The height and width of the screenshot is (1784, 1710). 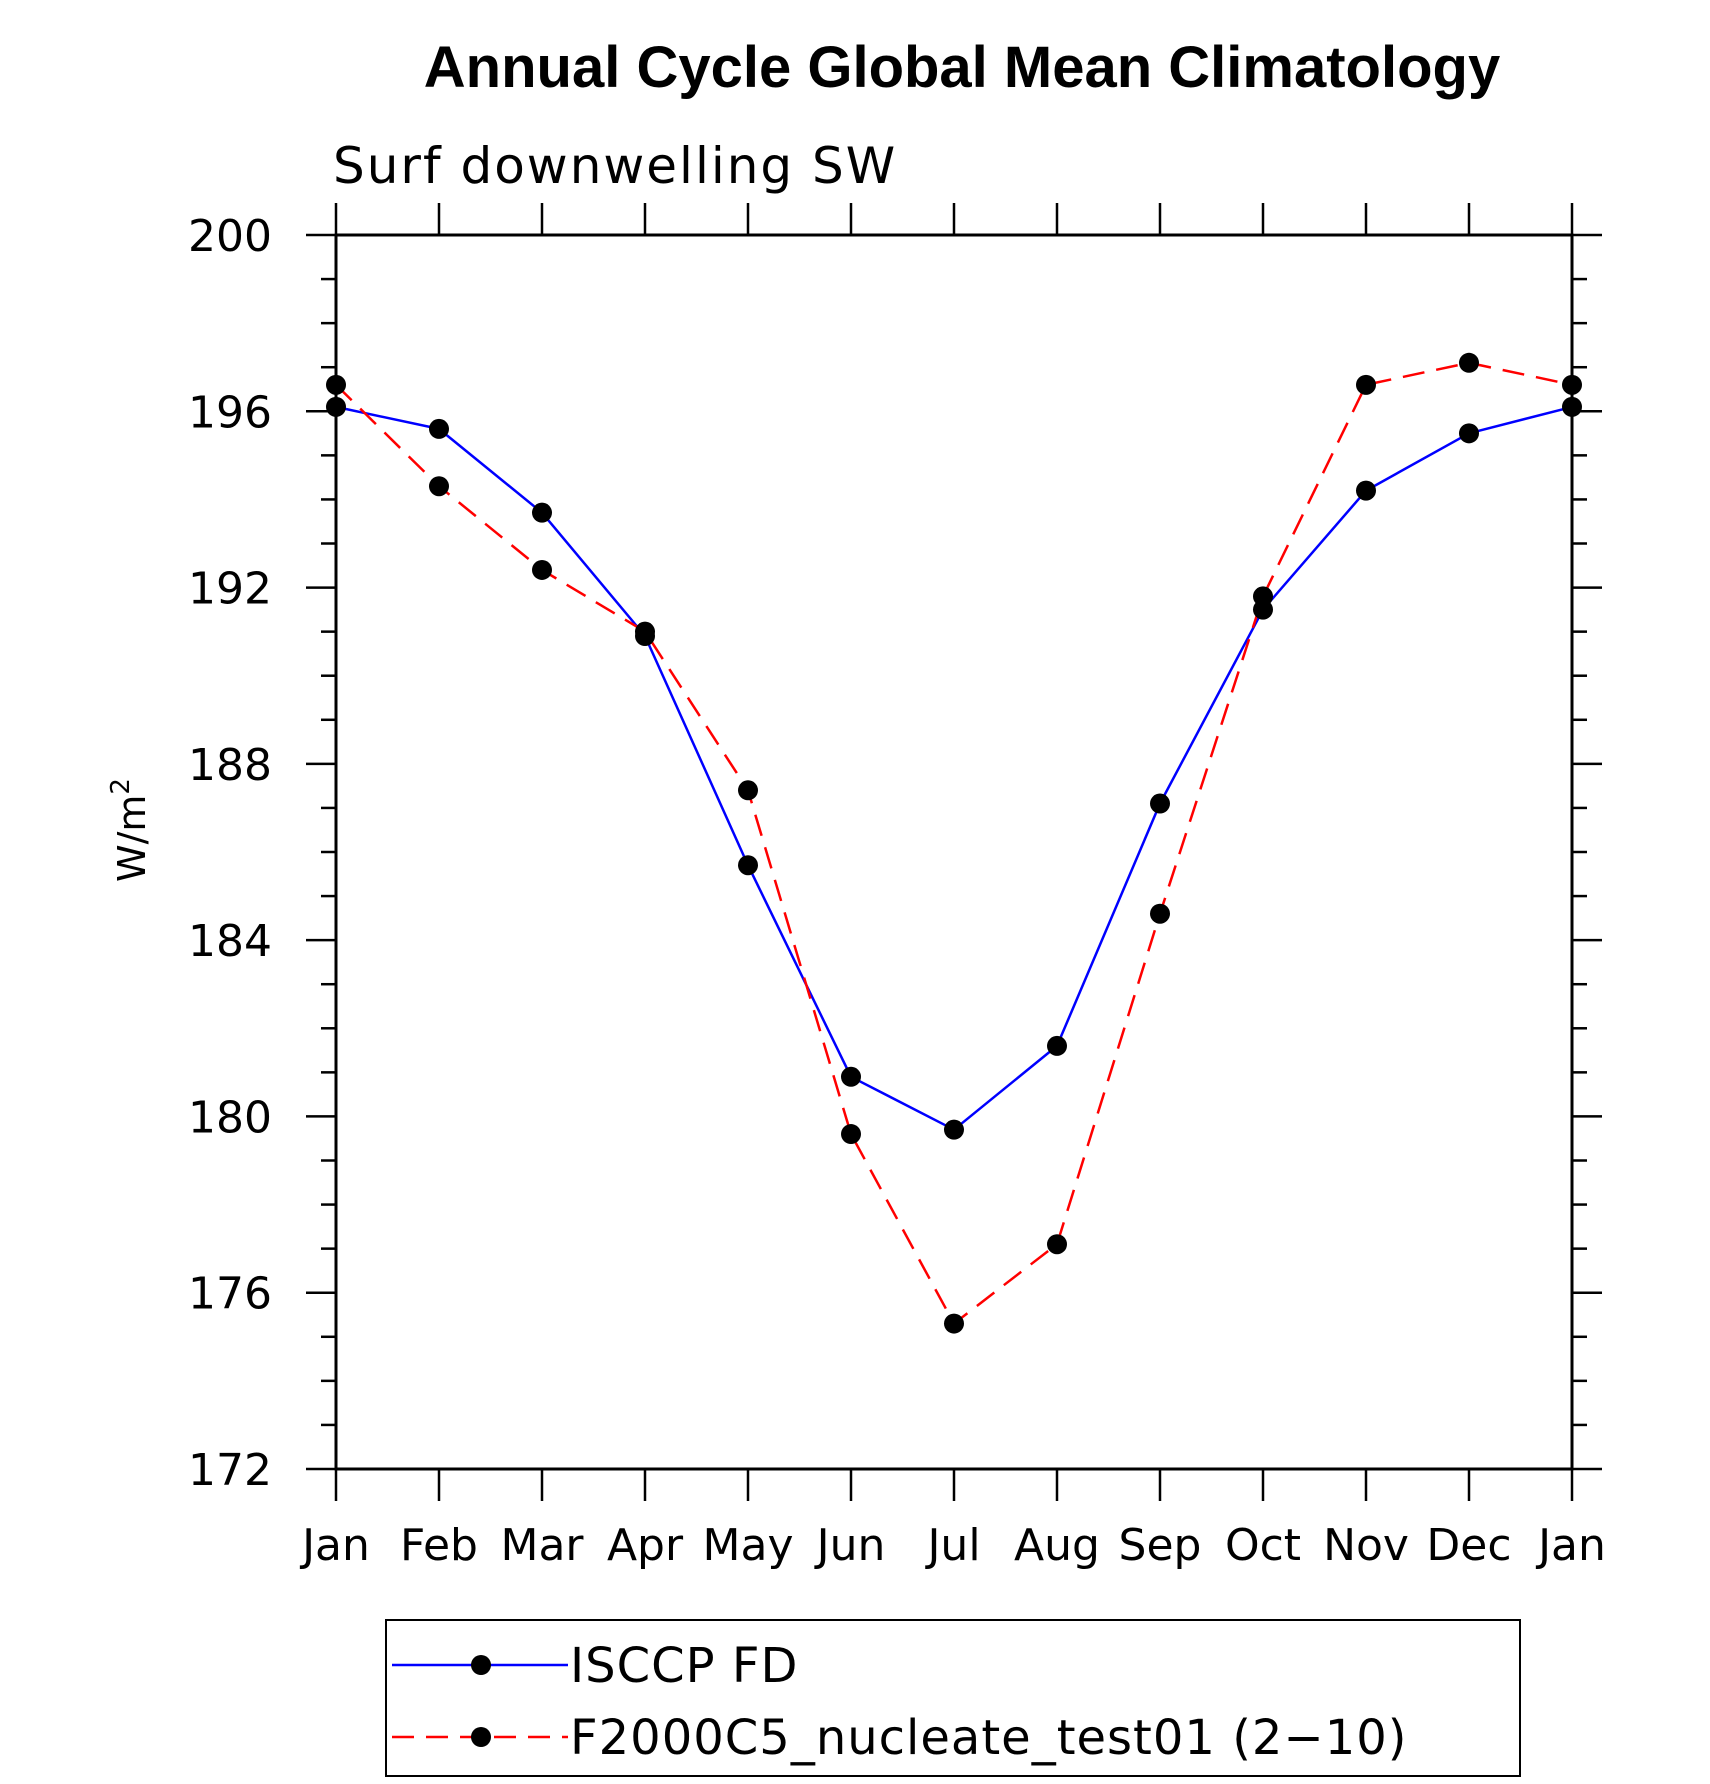 I want to click on legend-label-isccp: ISCCP FD, so click(x=684, y=1666).